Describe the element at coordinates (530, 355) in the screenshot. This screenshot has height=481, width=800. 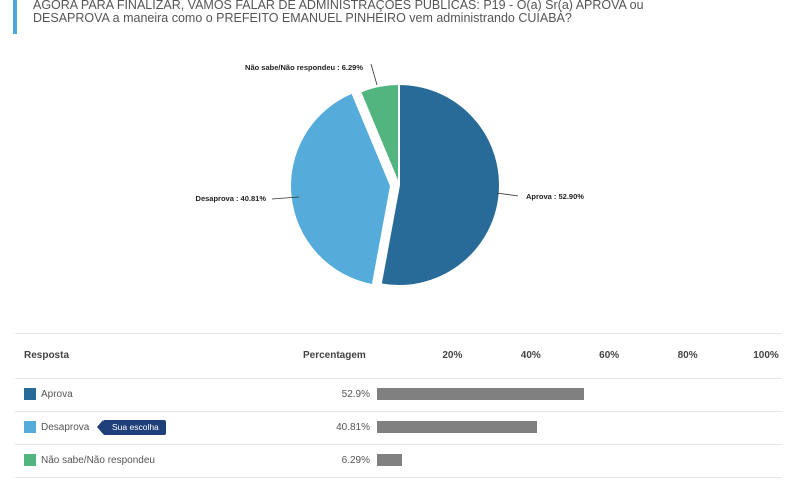
I see `axis-tick-label: 40%` at that location.